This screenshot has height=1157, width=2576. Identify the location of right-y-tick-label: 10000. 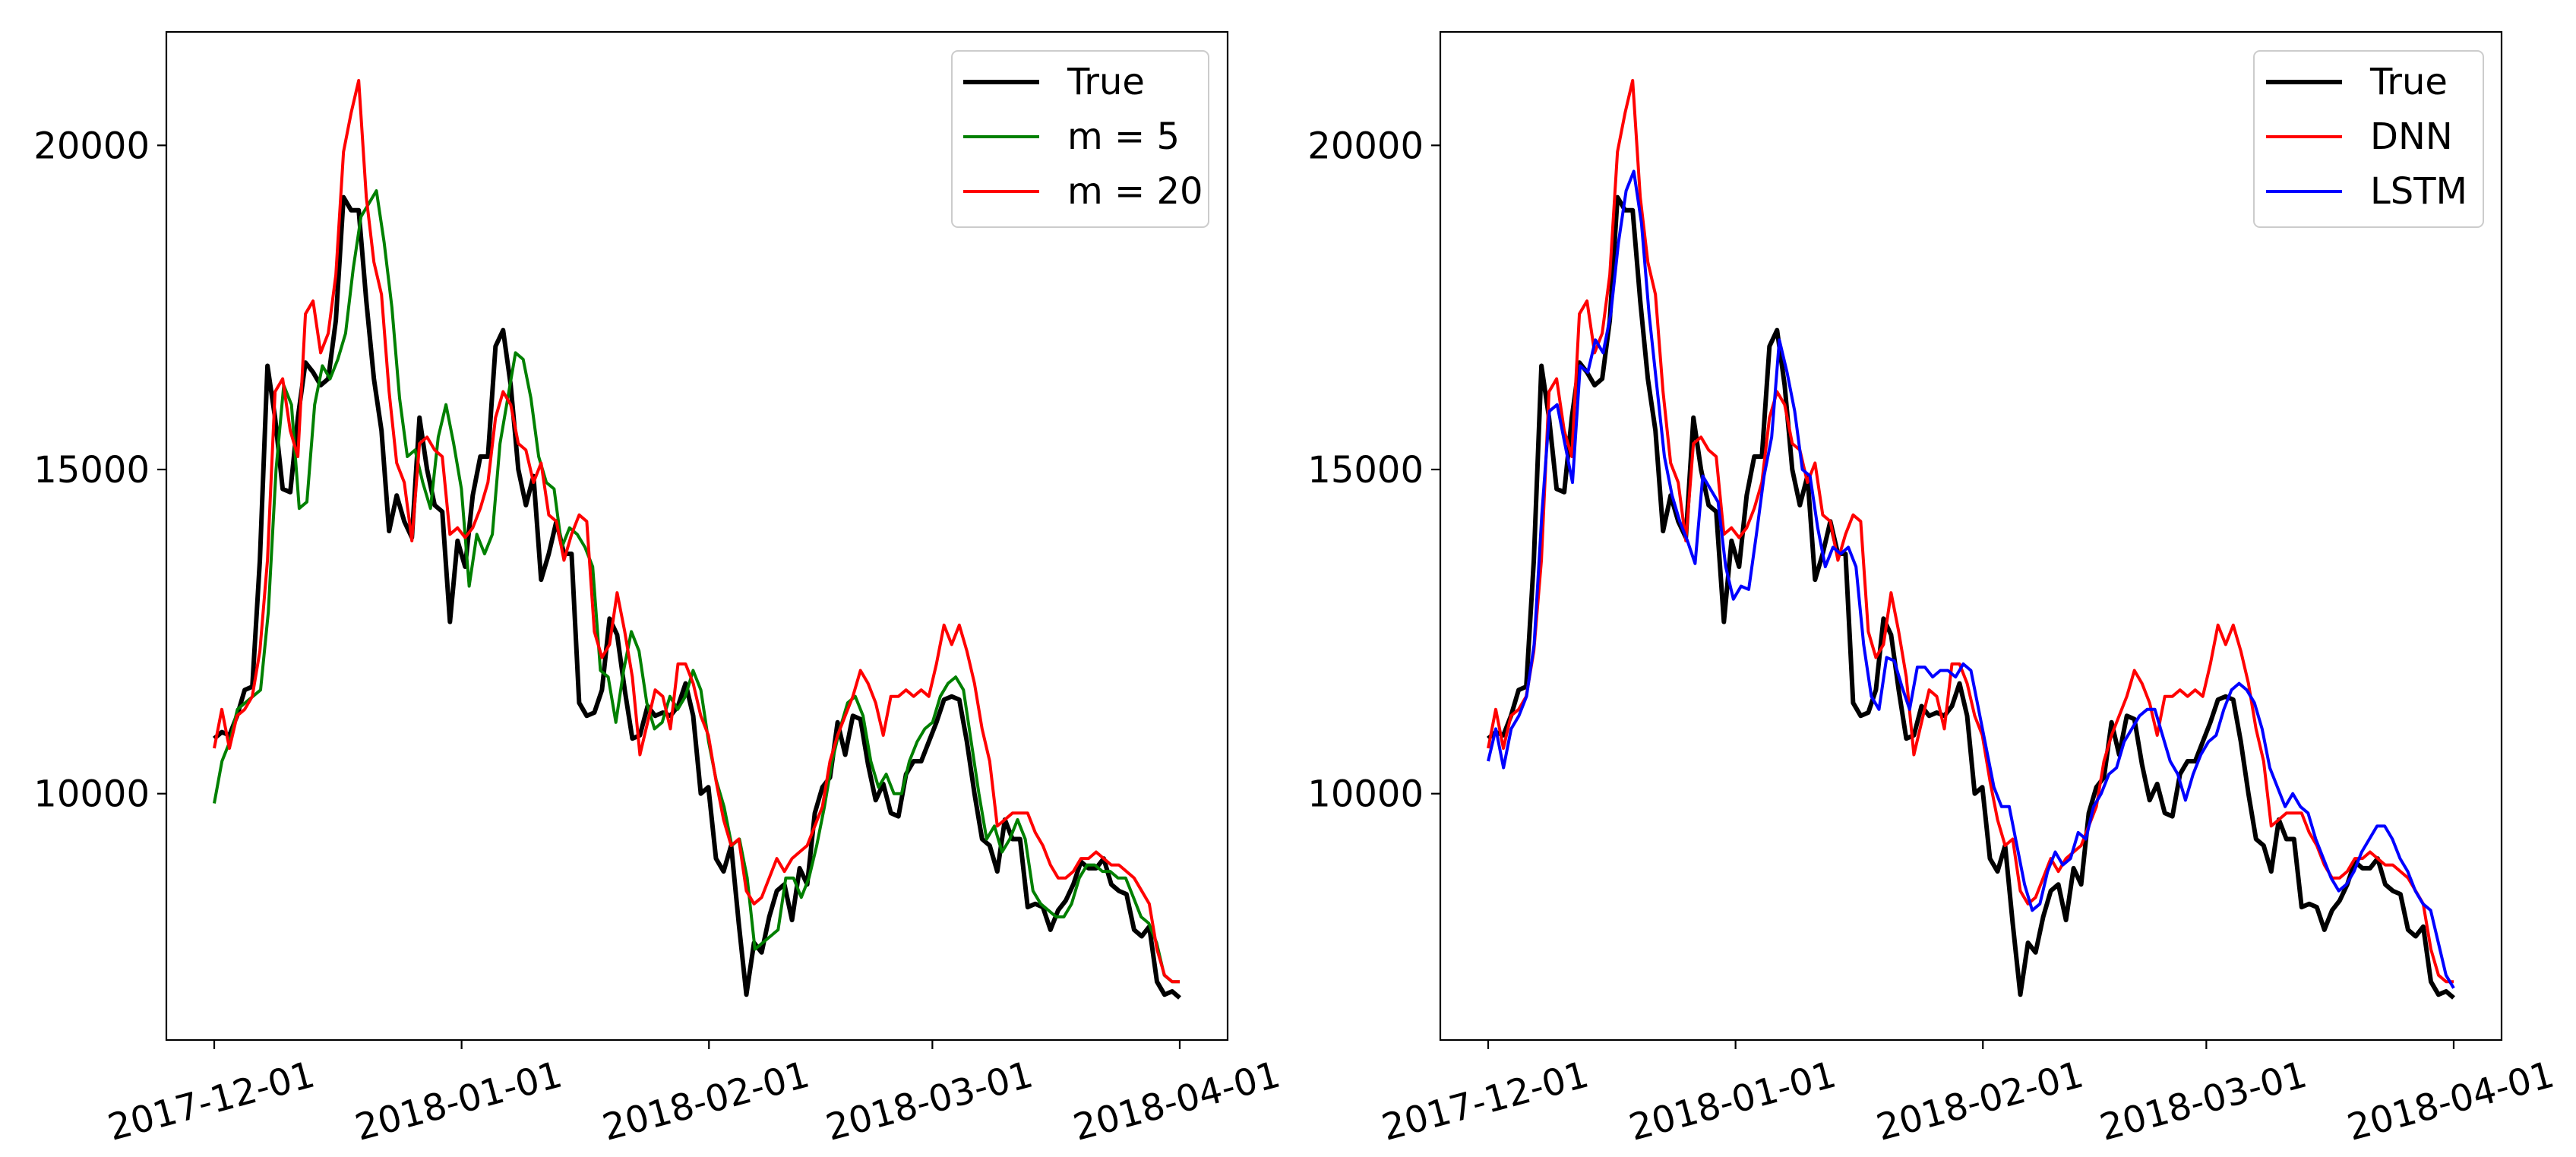
(1365, 794).